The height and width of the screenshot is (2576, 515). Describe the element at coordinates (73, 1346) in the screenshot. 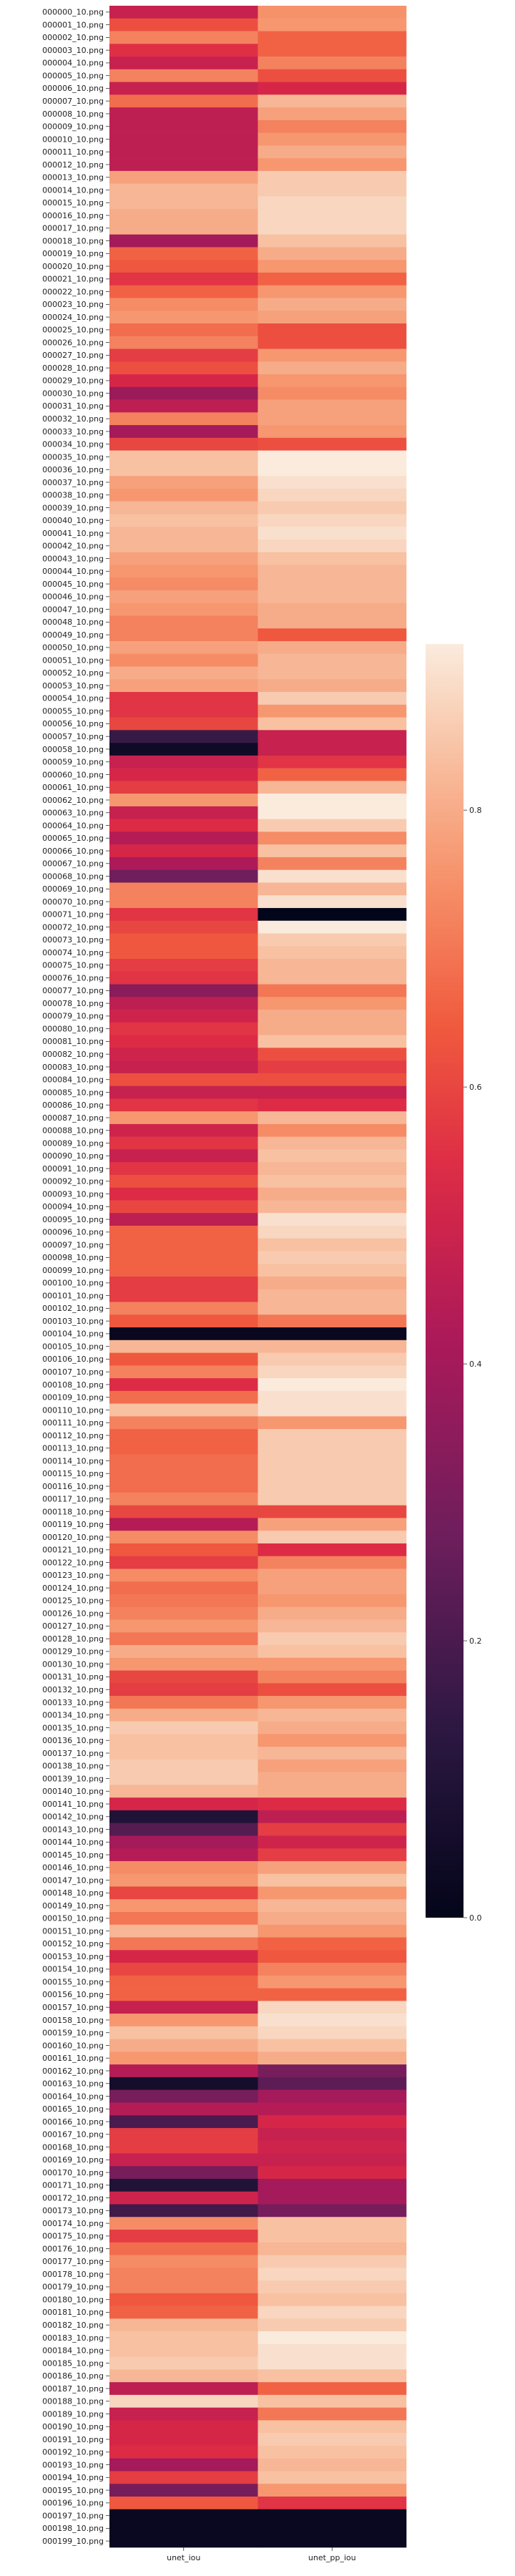

I see `row-tick-label: 000105_10.png` at that location.